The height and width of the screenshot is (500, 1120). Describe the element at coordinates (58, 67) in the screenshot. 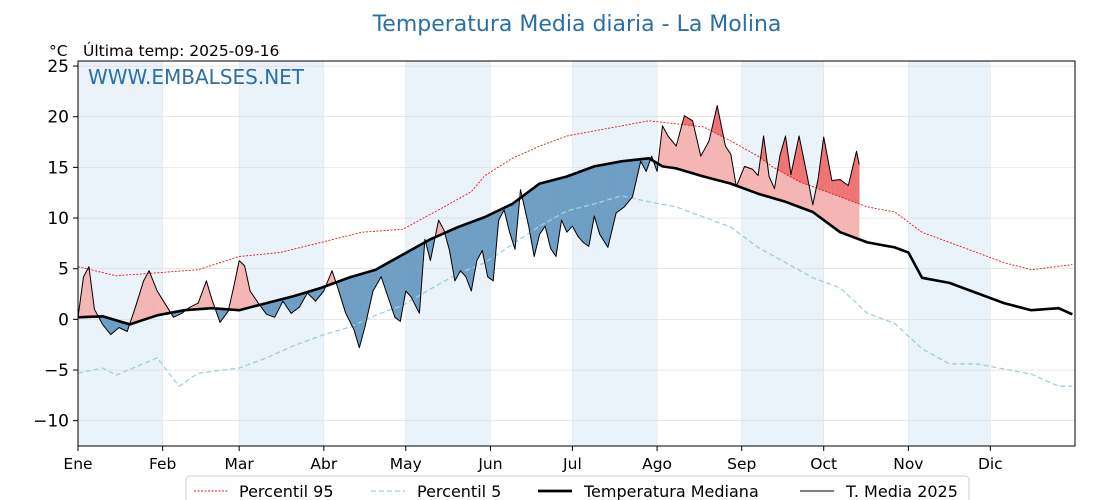

I see `y-tick-label: 25` at that location.